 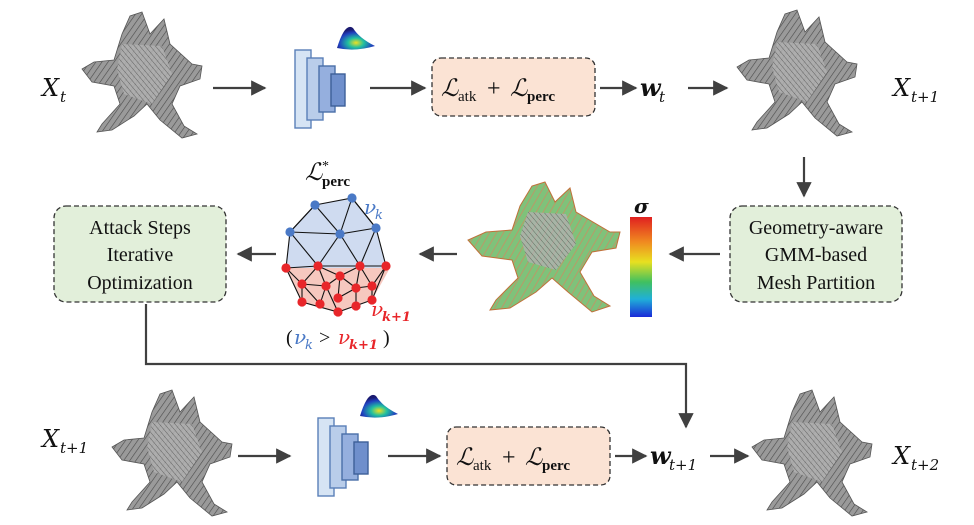 I want to click on loss-box-bottom: ℒ atk + ℒ perc, so click(x=528, y=456).